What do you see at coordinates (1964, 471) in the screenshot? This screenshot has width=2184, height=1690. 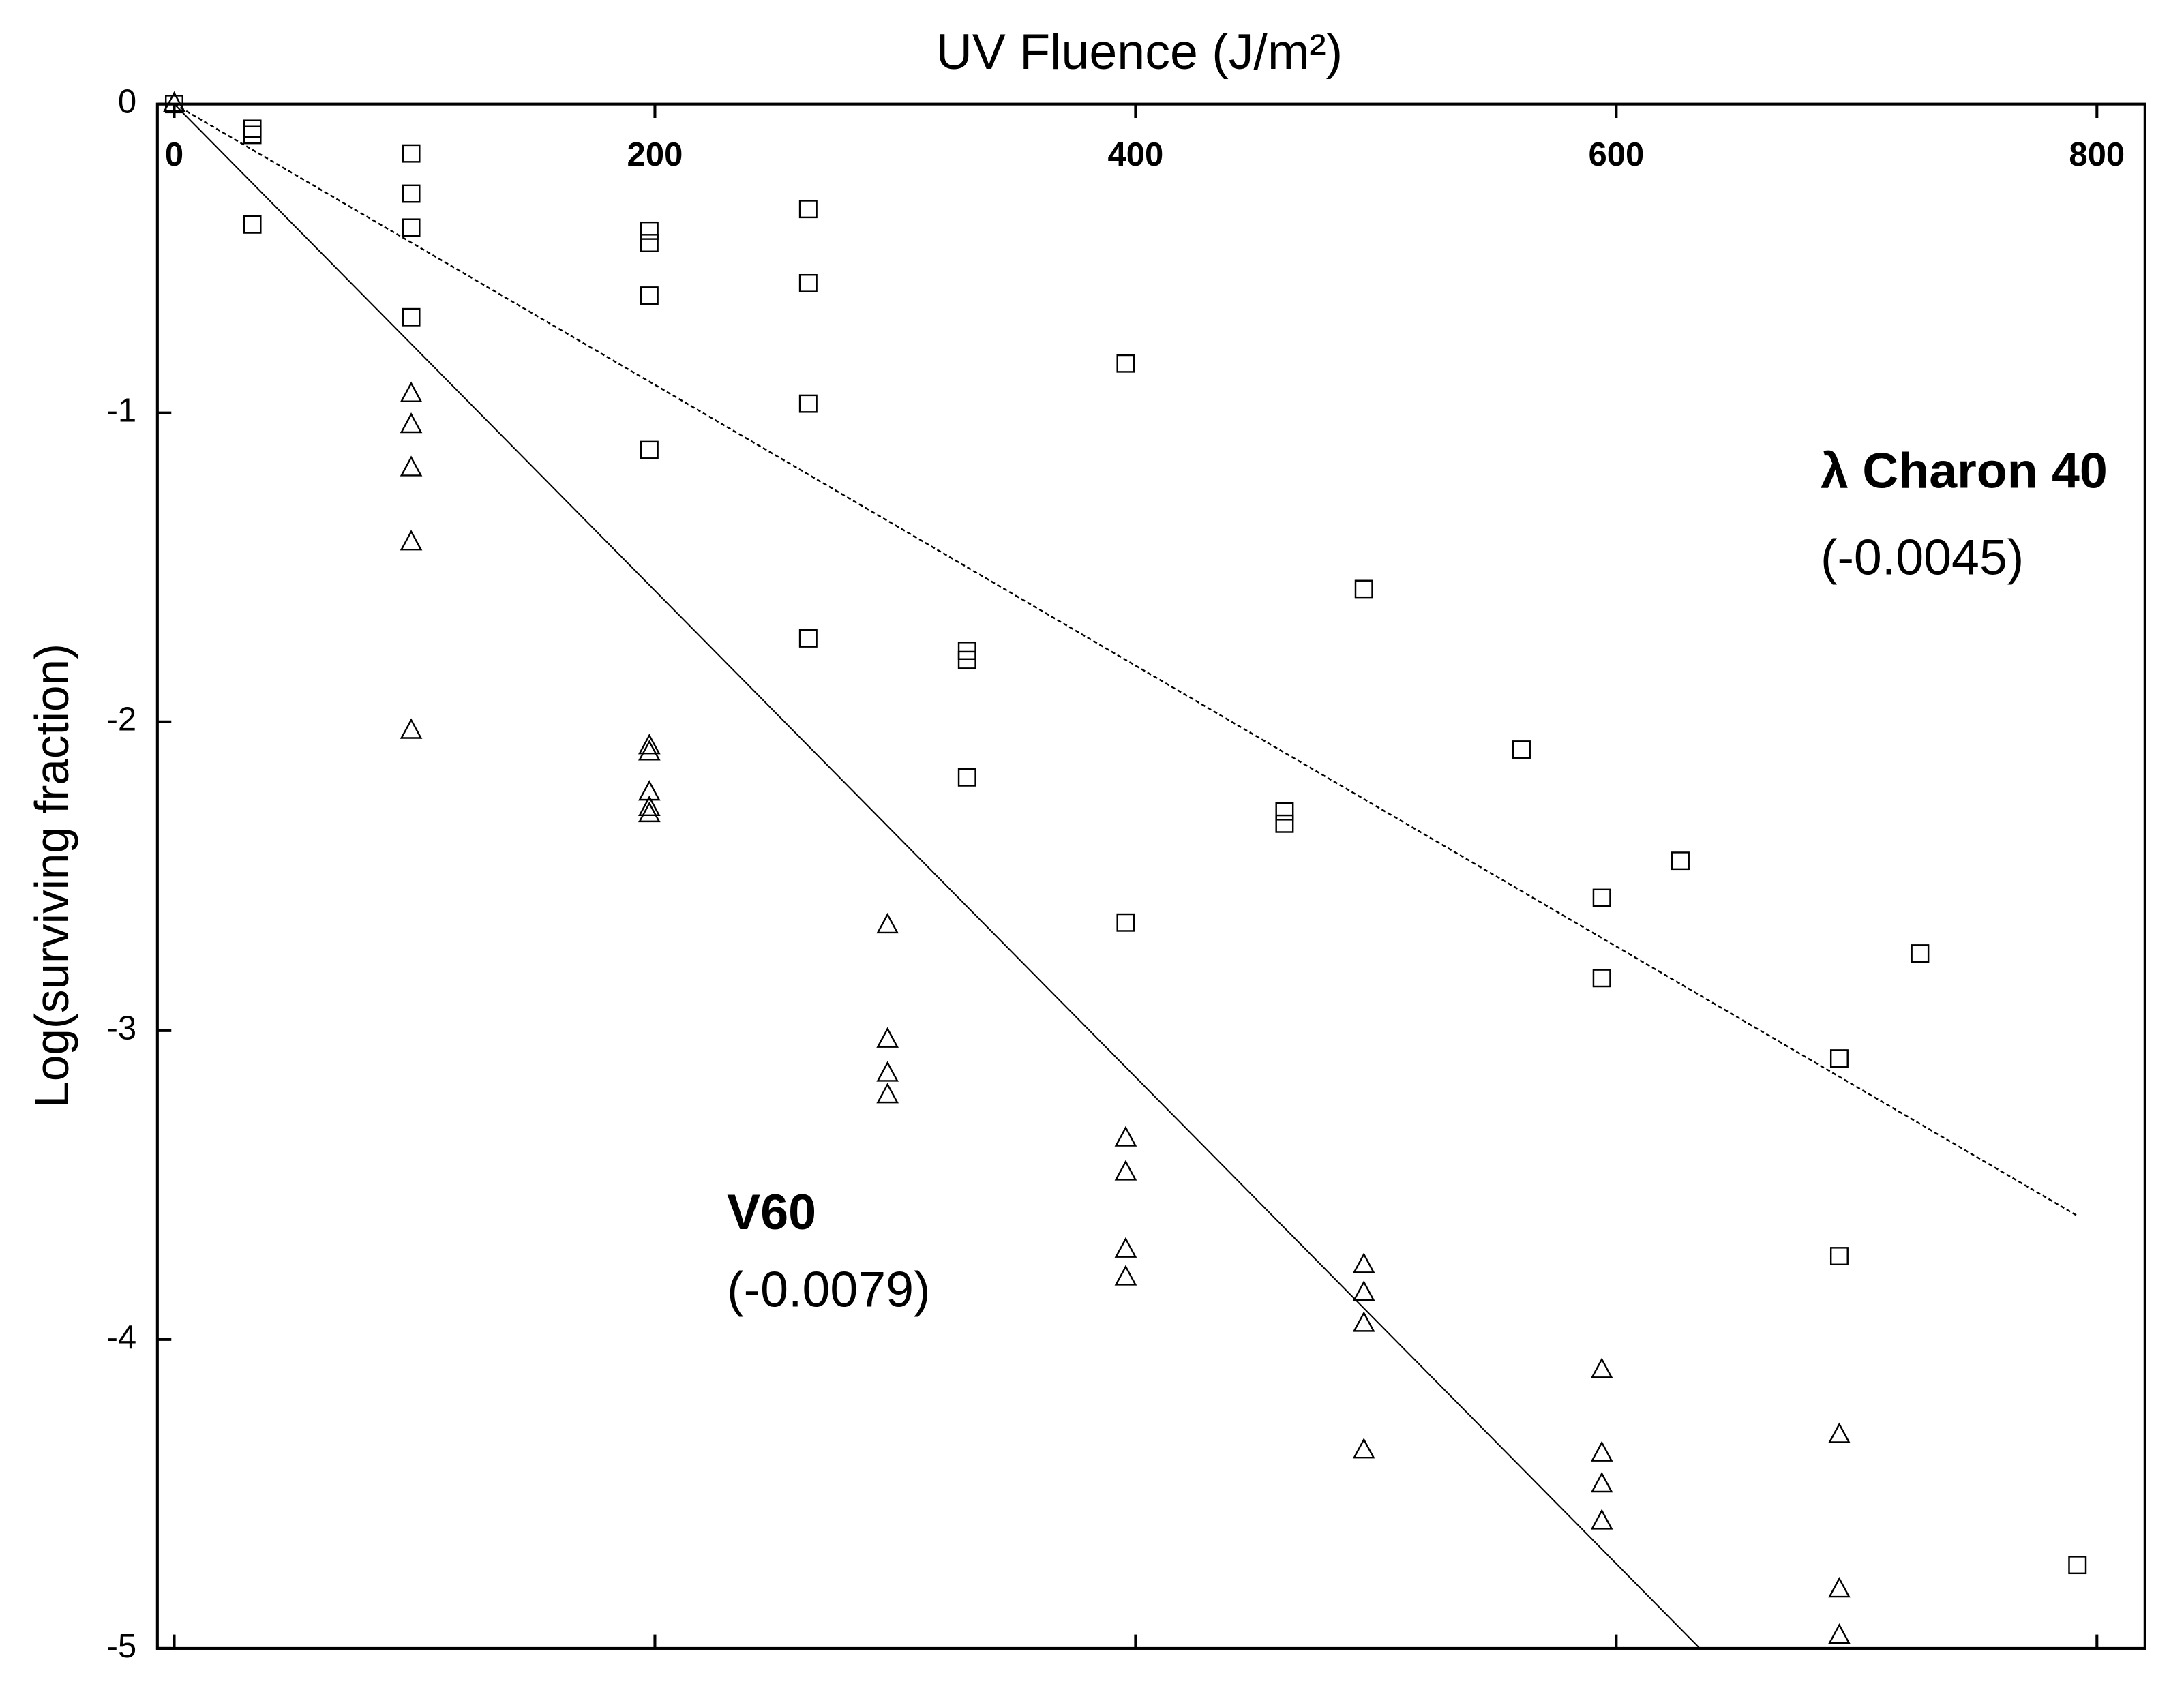 I see `annotation: λ Charon 40` at bounding box center [1964, 471].